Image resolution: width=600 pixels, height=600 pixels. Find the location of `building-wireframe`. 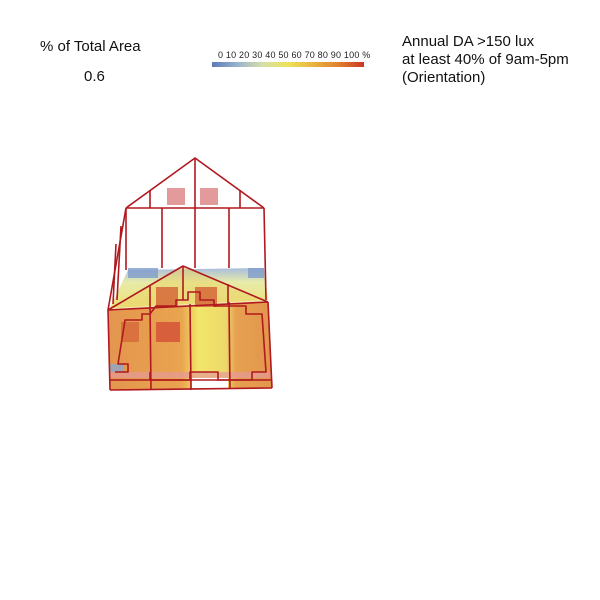

building-wireframe is located at coordinates (190, 274).